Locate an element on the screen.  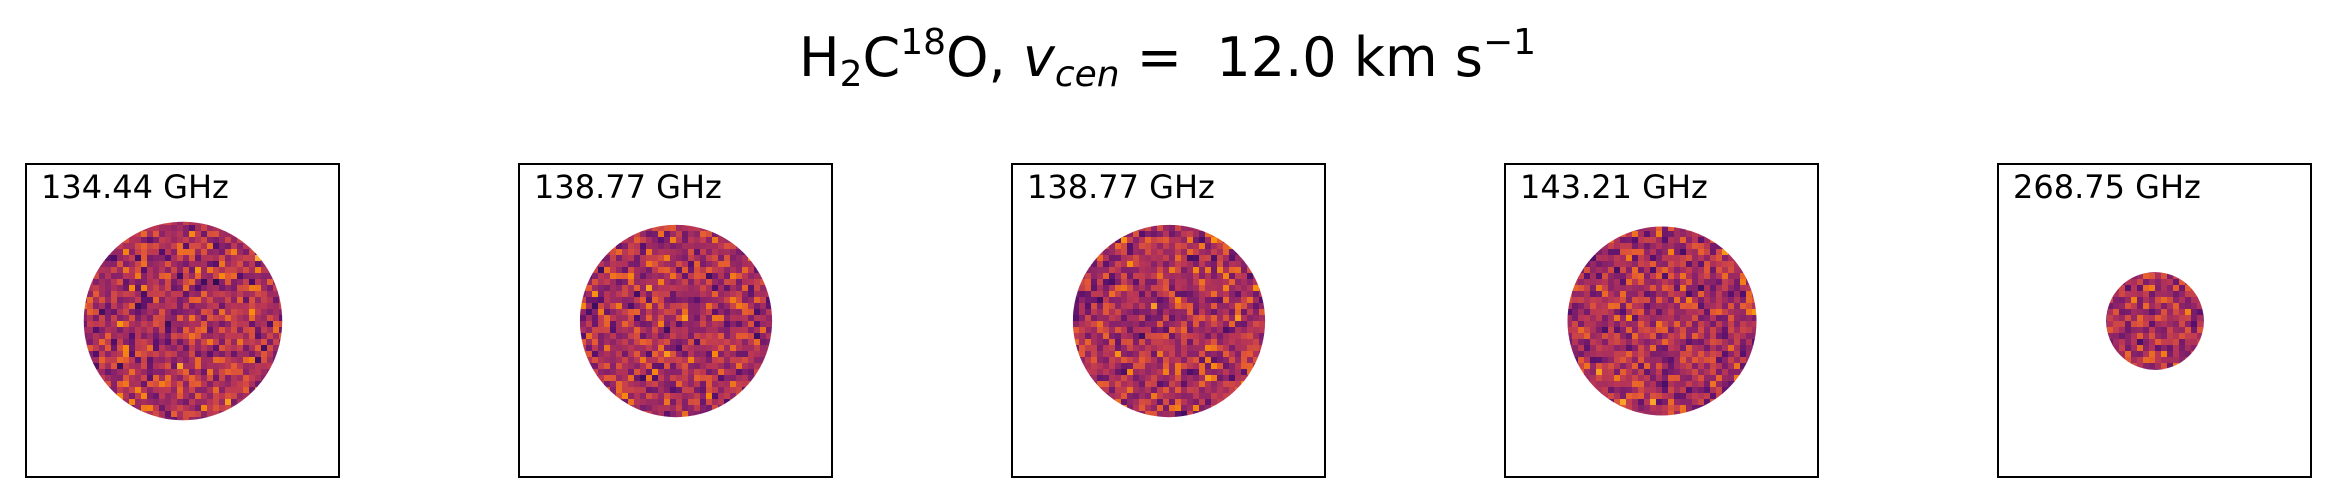
title-molecule-h: H is located at coordinates (819, 57).